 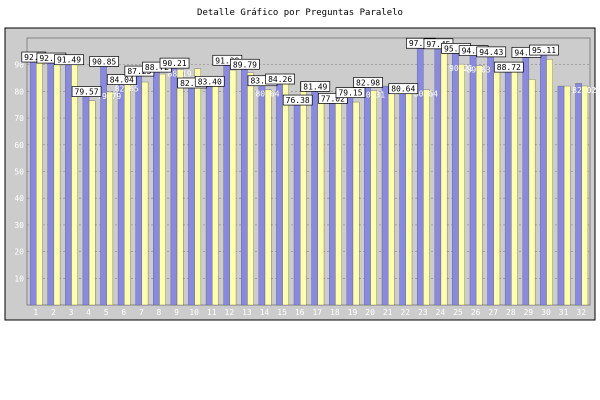 I want to click on x-tick-label: 13, so click(x=247, y=312).